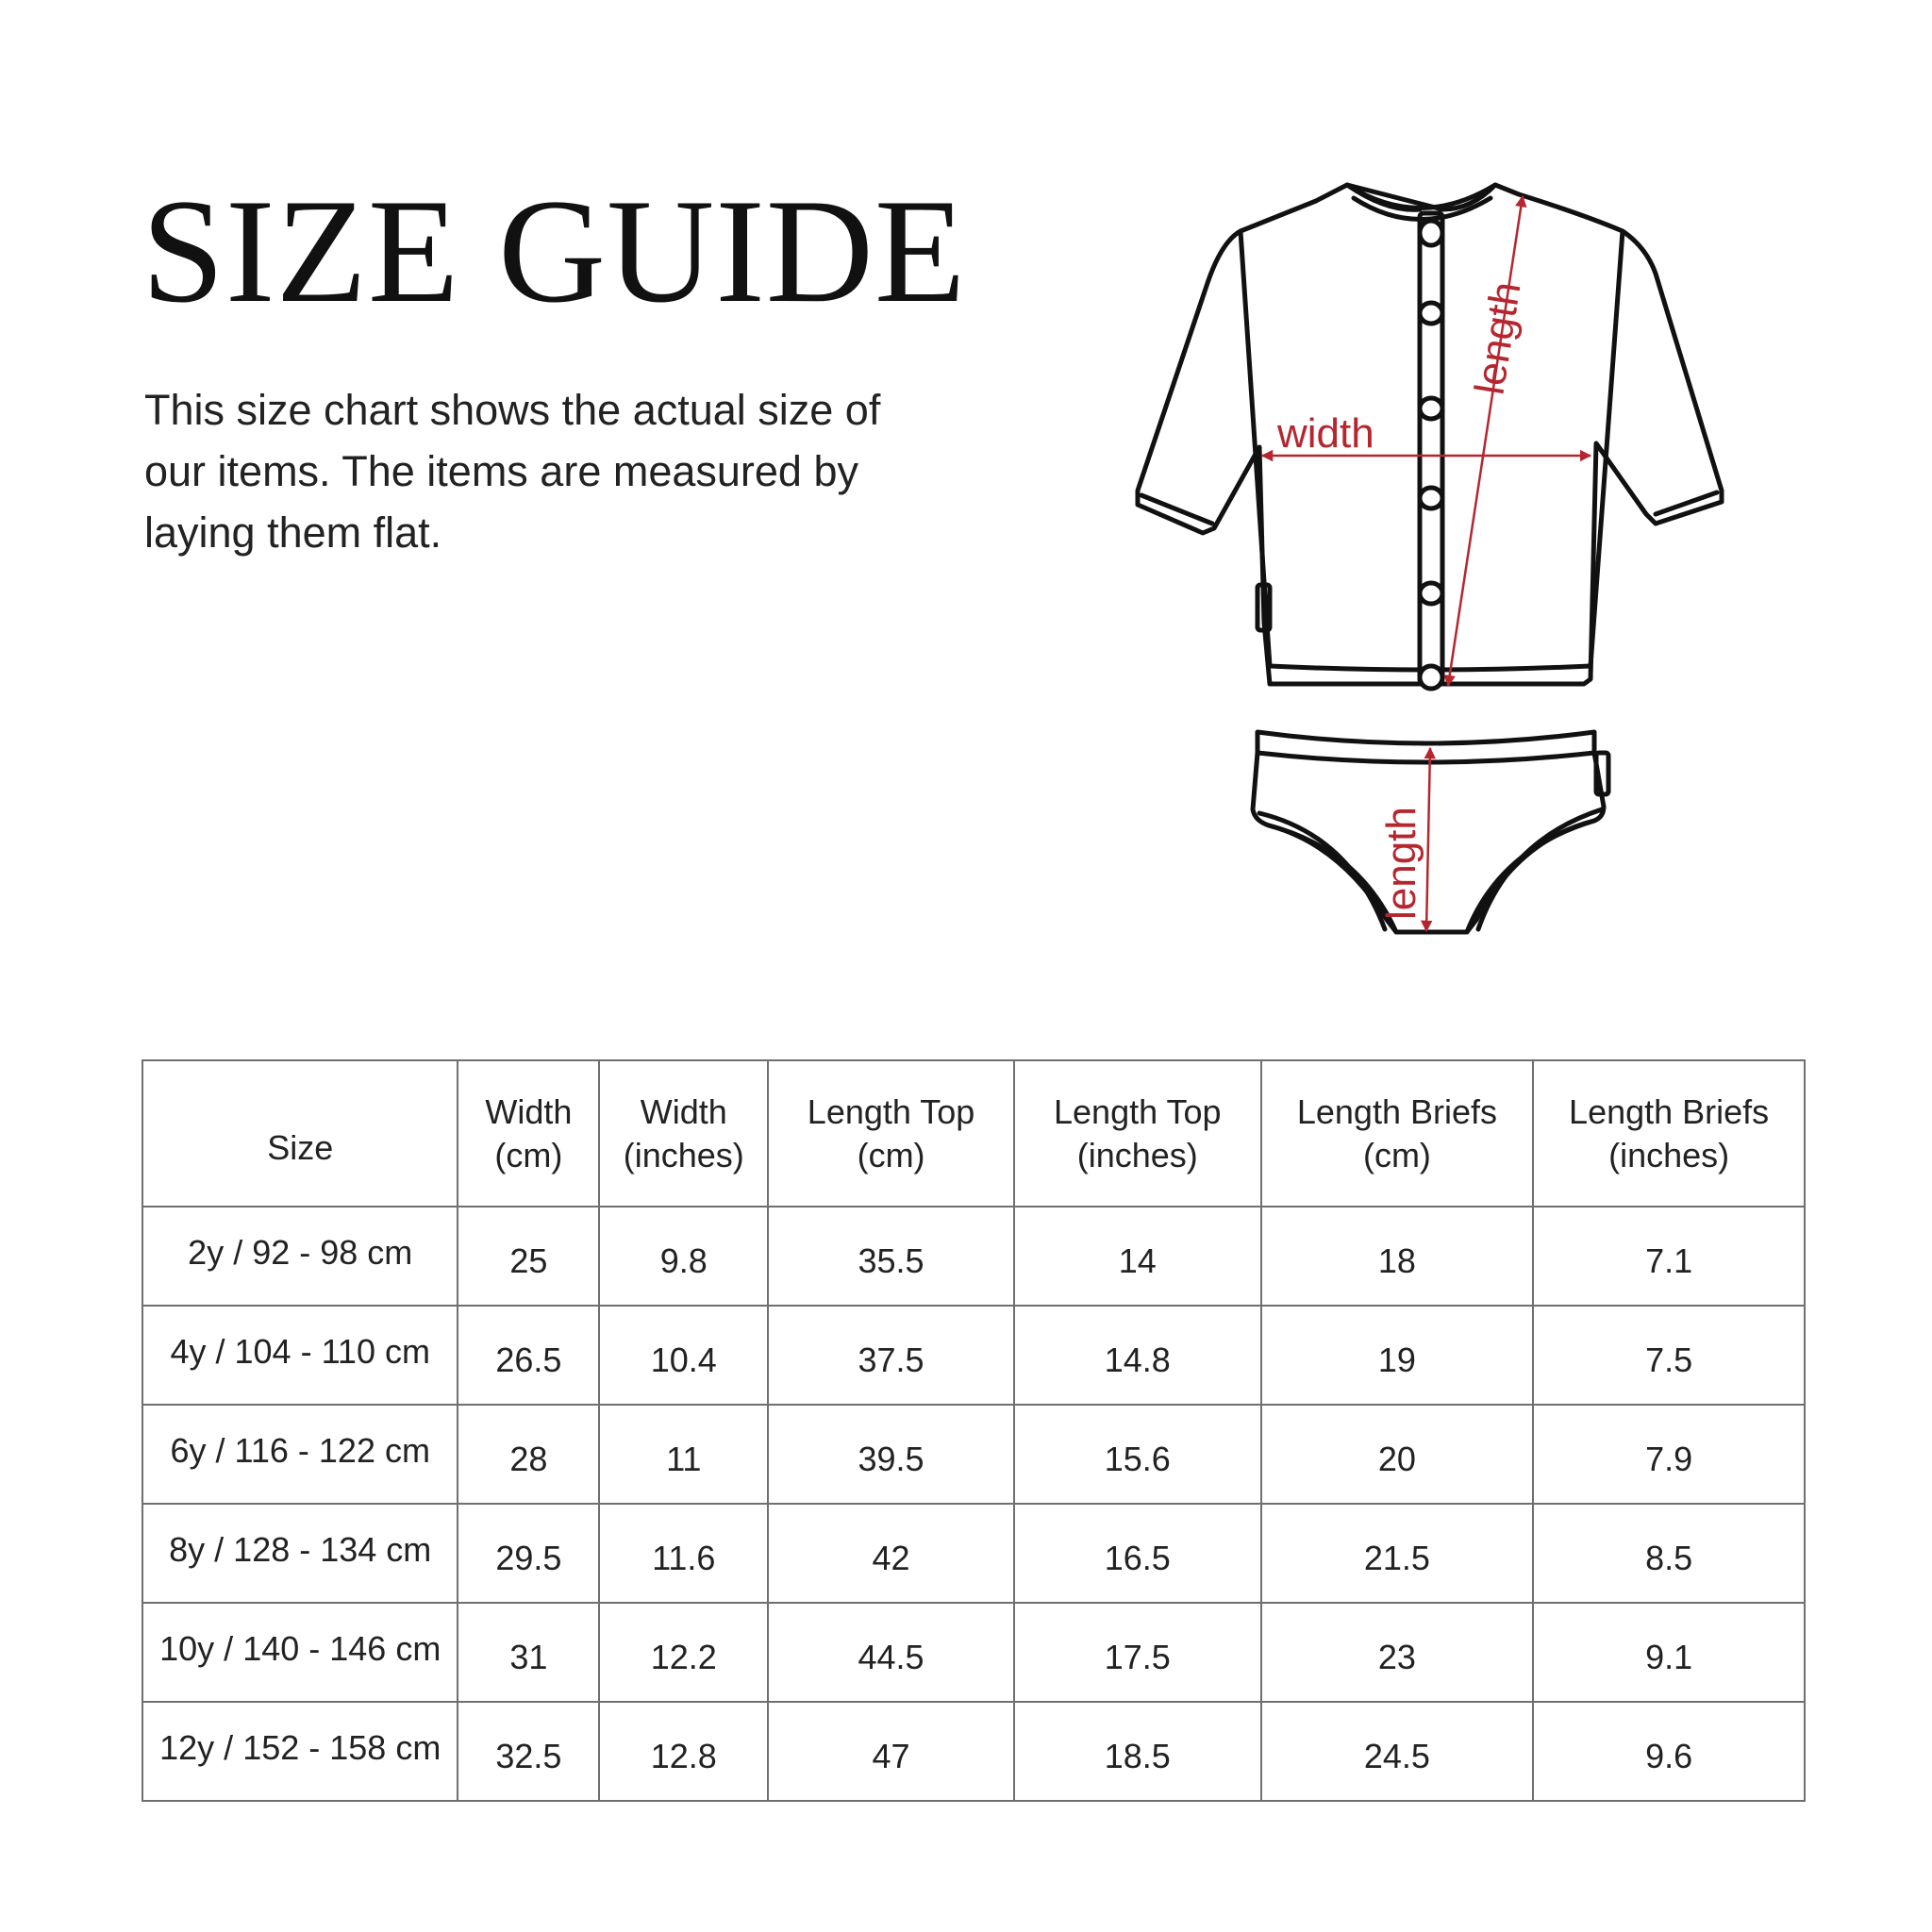 The height and width of the screenshot is (1932, 1932). What do you see at coordinates (529, 1554) in the screenshot?
I see `cell-width-cm: 29.5` at bounding box center [529, 1554].